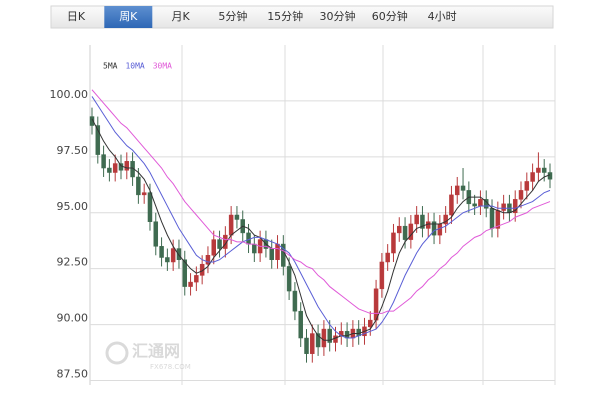 The width and height of the screenshot is (602, 400). Describe the element at coordinates (73, 206) in the screenshot. I see `y-tick-label: 95.00` at that location.